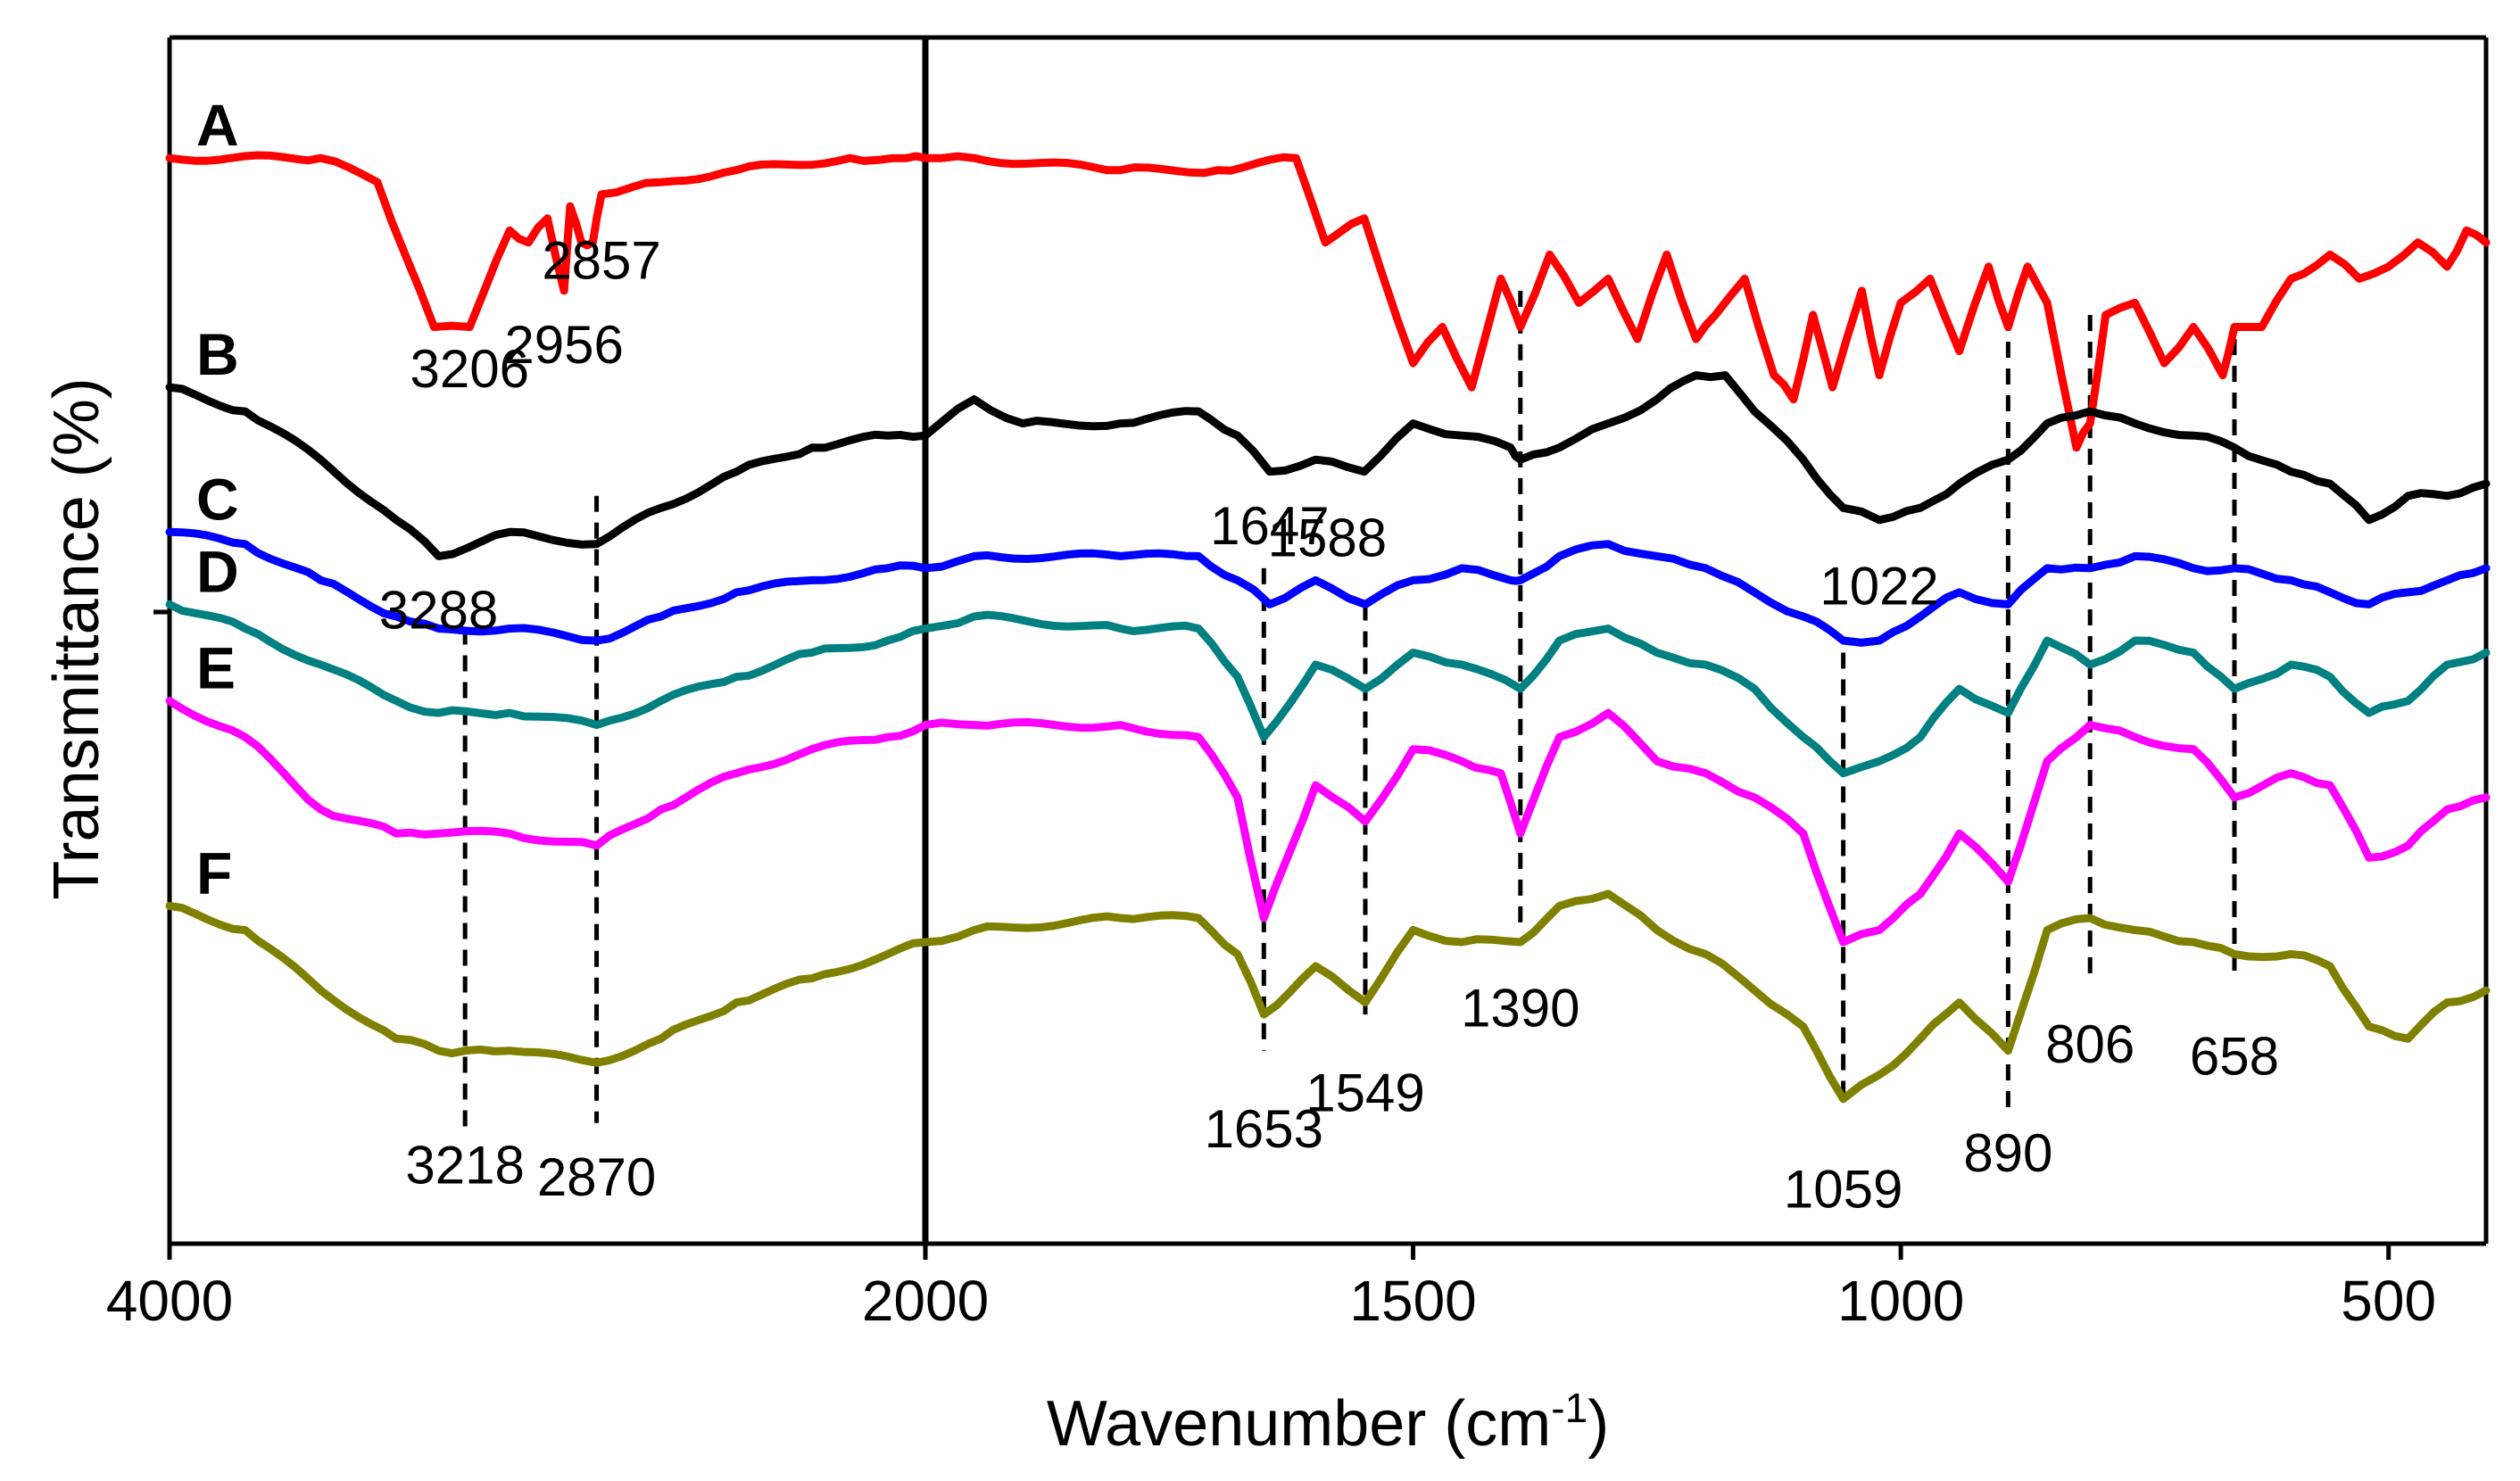  I want to click on peak-label: 1059, so click(1843, 1189).